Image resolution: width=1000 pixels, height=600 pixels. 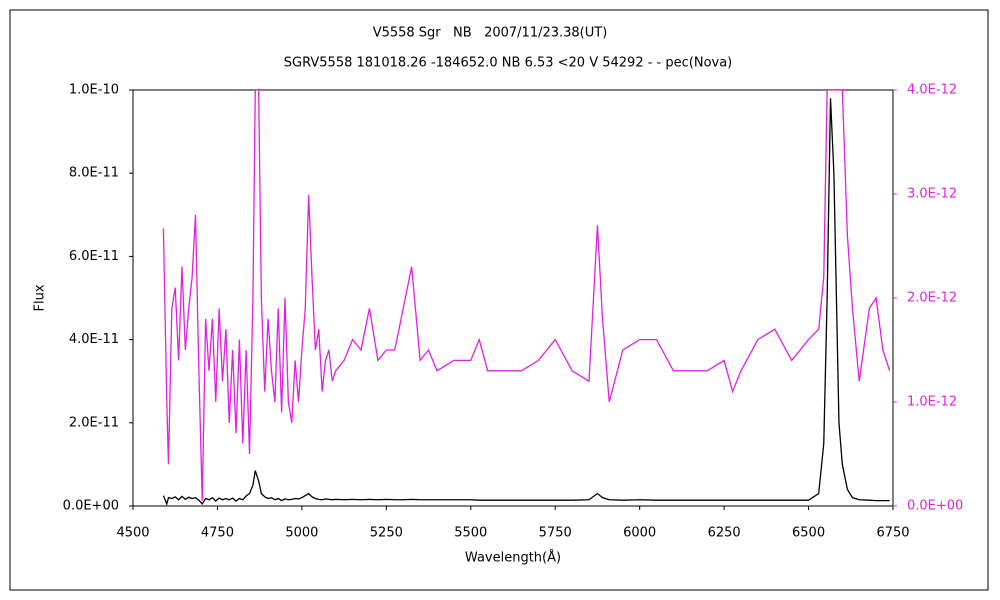 I want to click on x-tick-label: 4750, so click(x=217, y=533).